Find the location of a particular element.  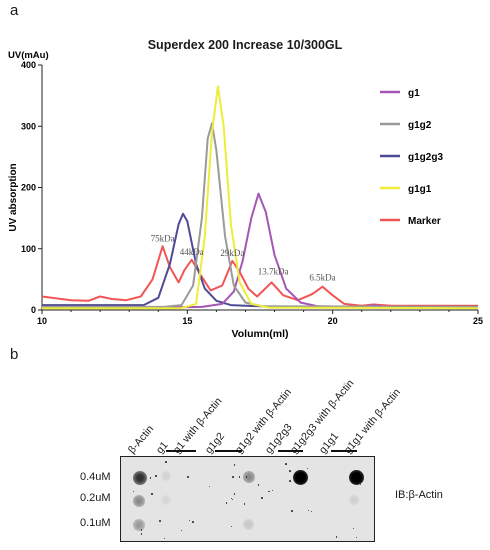

x-tick-label: 20 is located at coordinates (333, 321).